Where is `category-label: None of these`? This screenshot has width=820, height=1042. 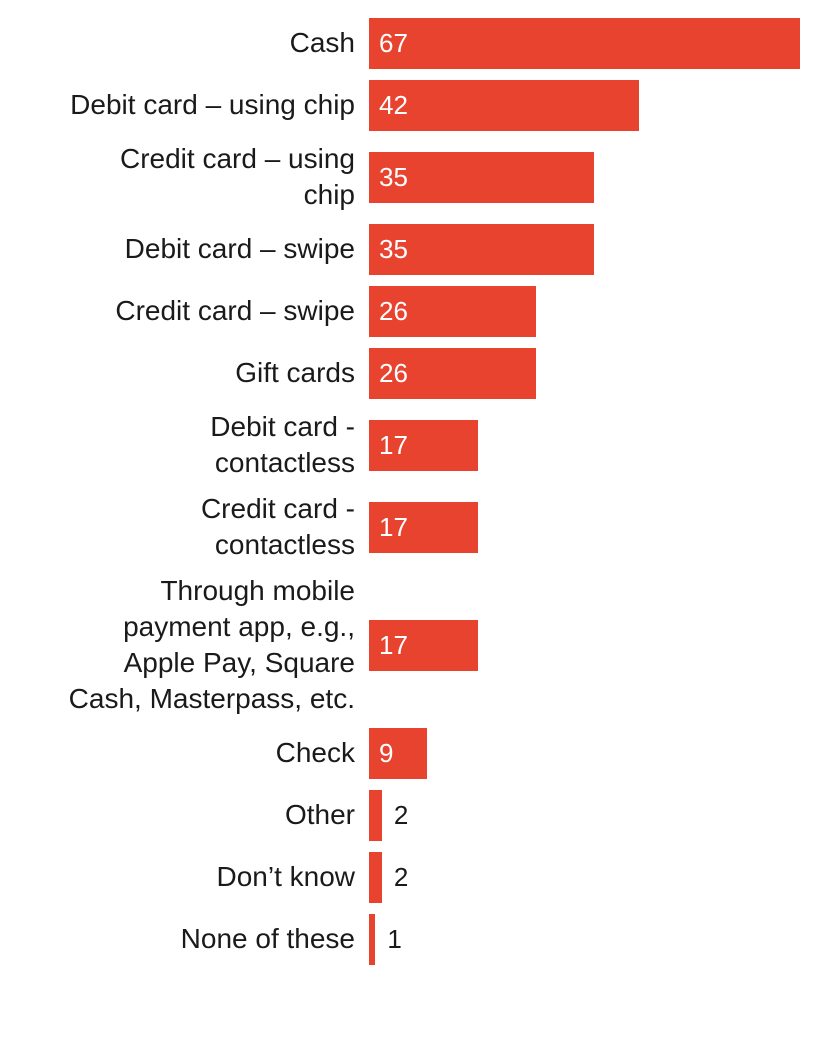 category-label: None of these is located at coordinates (267, 938).